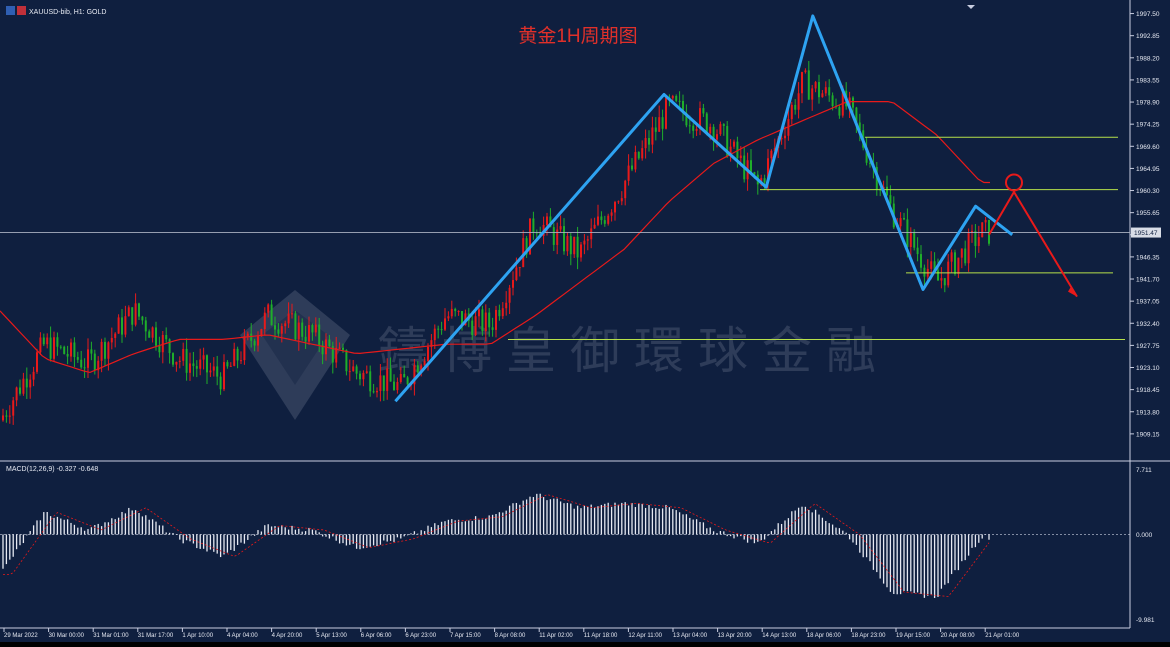 The image size is (1170, 647). I want to click on price-tick-label: 1983.55, so click(1148, 80).